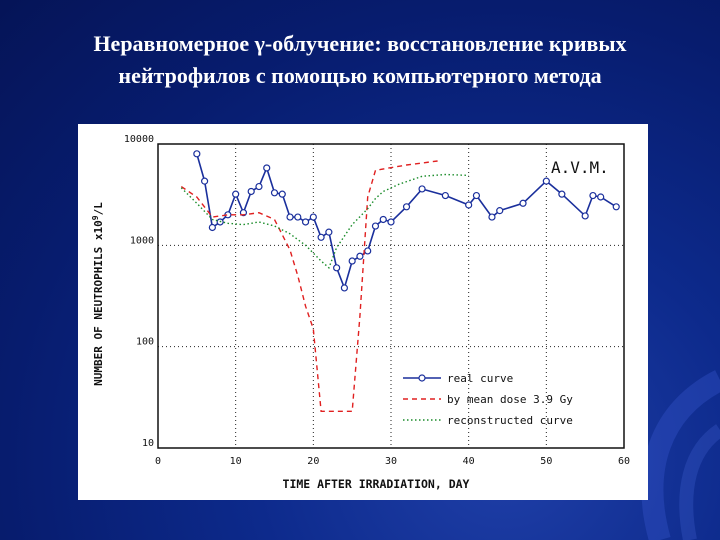 This screenshot has height=540, width=720. Describe the element at coordinates (469, 461) in the screenshot. I see `x-tick-label: 40` at that location.